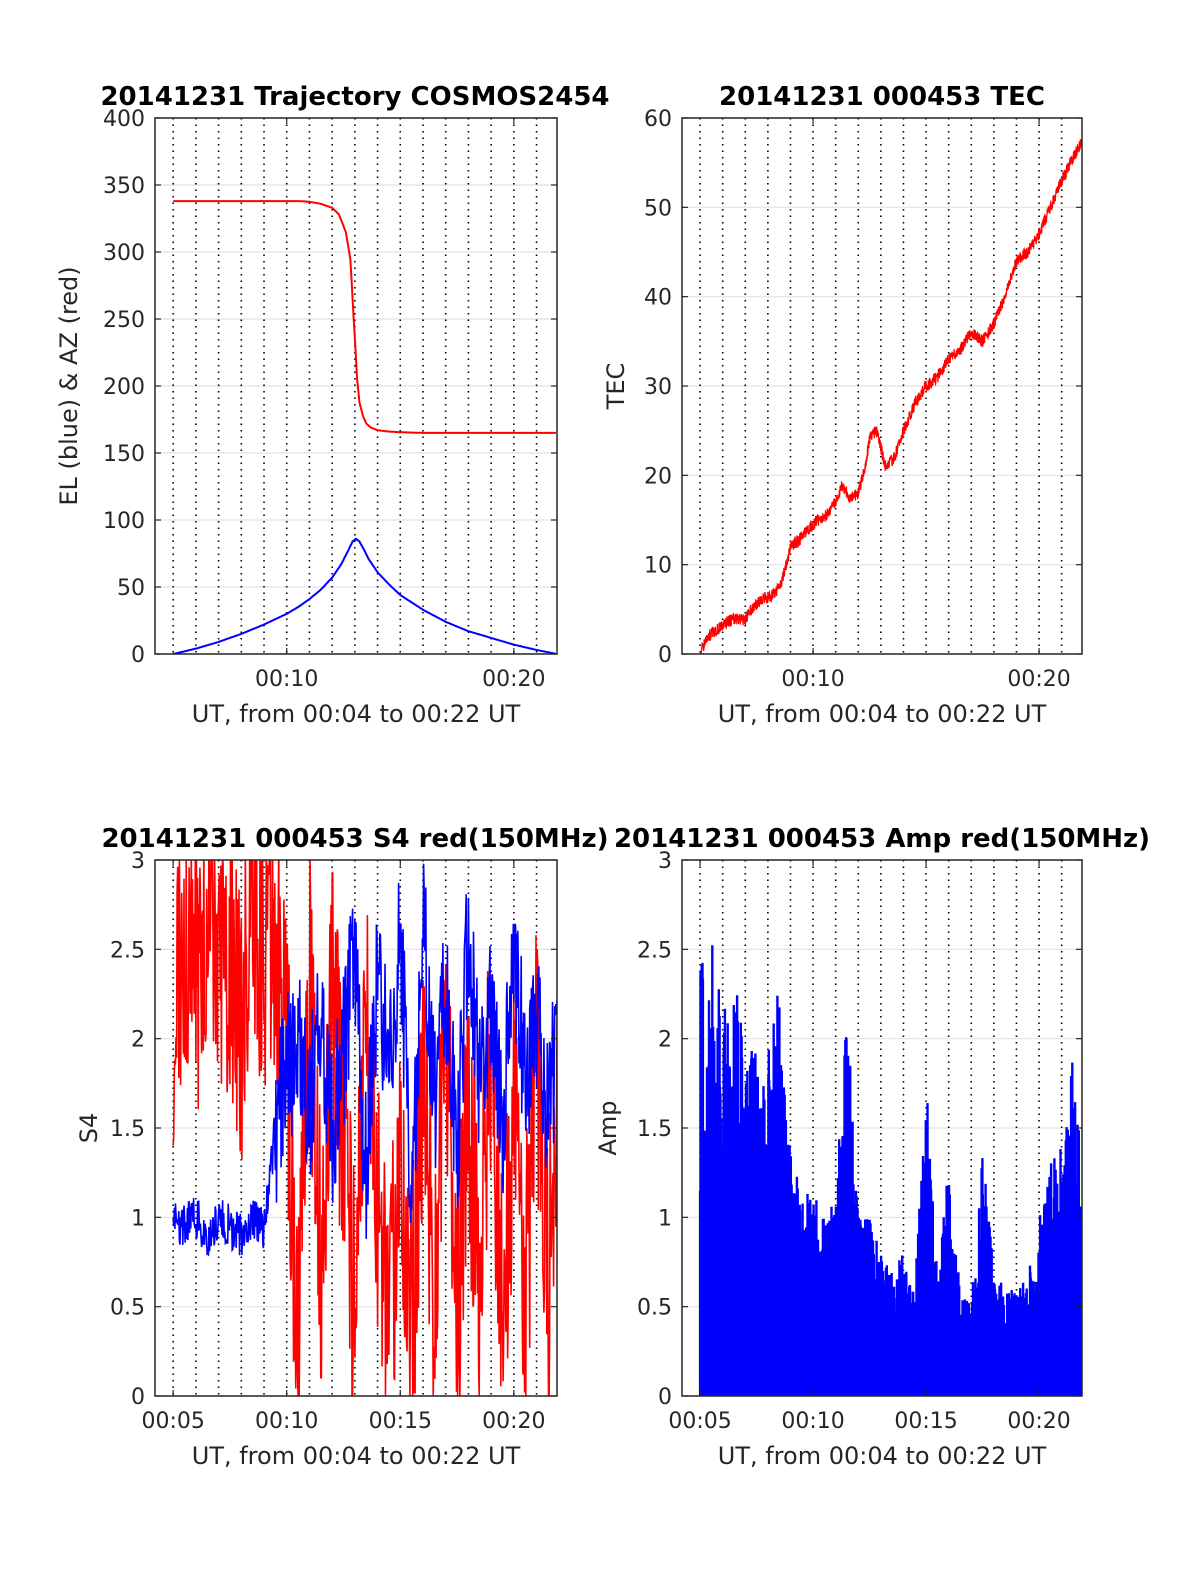 The width and height of the screenshot is (1200, 1575). What do you see at coordinates (658, 298) in the screenshot?
I see `y-tick-label: 40` at bounding box center [658, 298].